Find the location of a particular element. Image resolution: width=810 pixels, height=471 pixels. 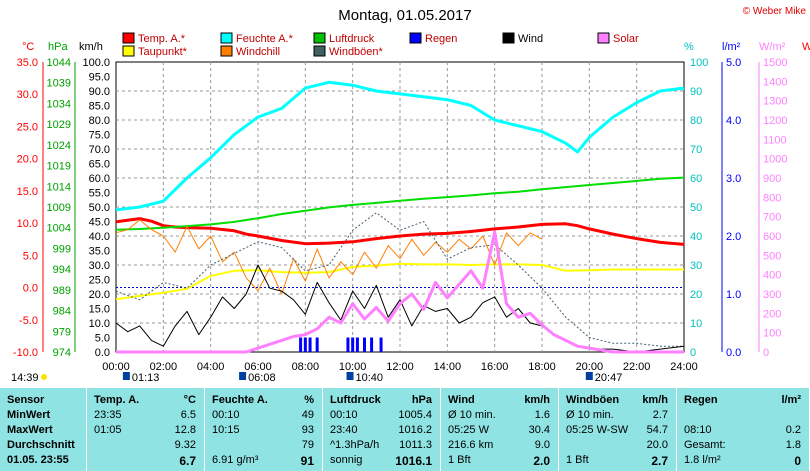

tick-label-solar: 1000 is located at coordinates (775, 160).